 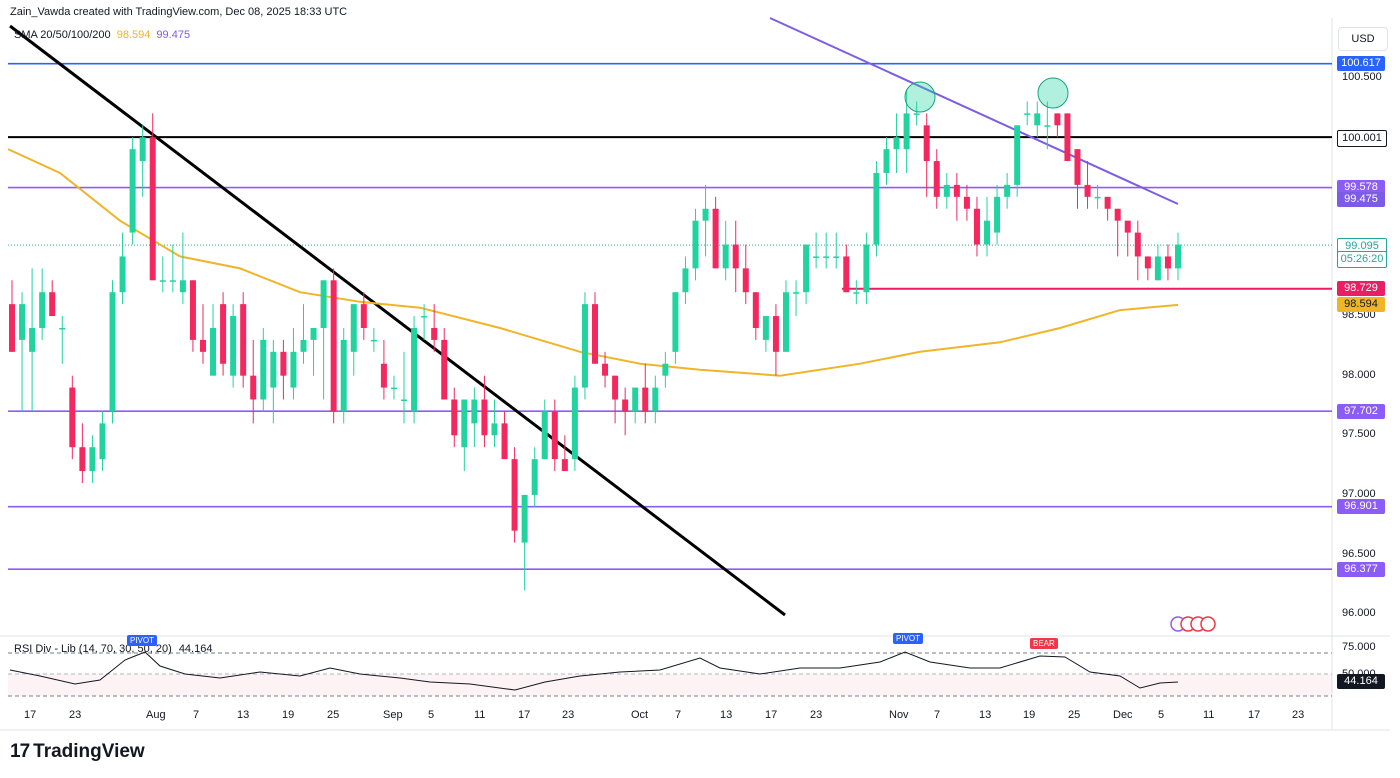 I want to click on sma-legend-value-a: 98.594, so click(x=133, y=35).